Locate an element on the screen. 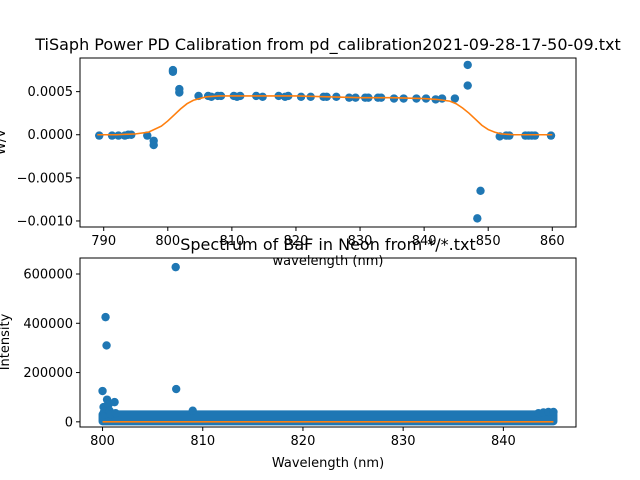  calibration-x-axis-label: wavelength (nm) is located at coordinates (328, 261).